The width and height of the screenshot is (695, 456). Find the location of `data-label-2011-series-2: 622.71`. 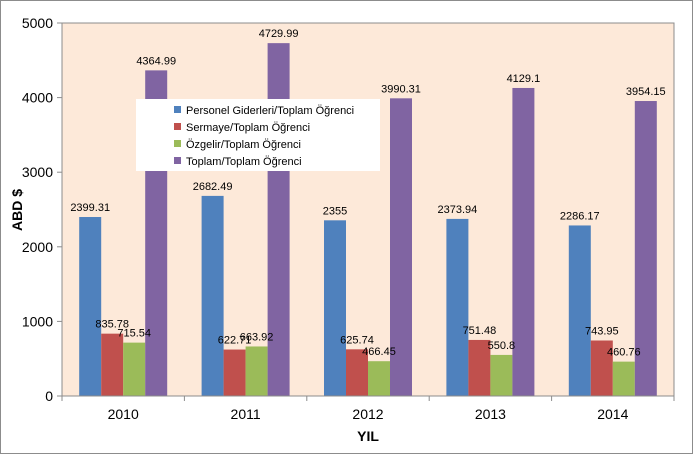

data-label-2011-series-2: 622.71 is located at coordinates (235, 341).